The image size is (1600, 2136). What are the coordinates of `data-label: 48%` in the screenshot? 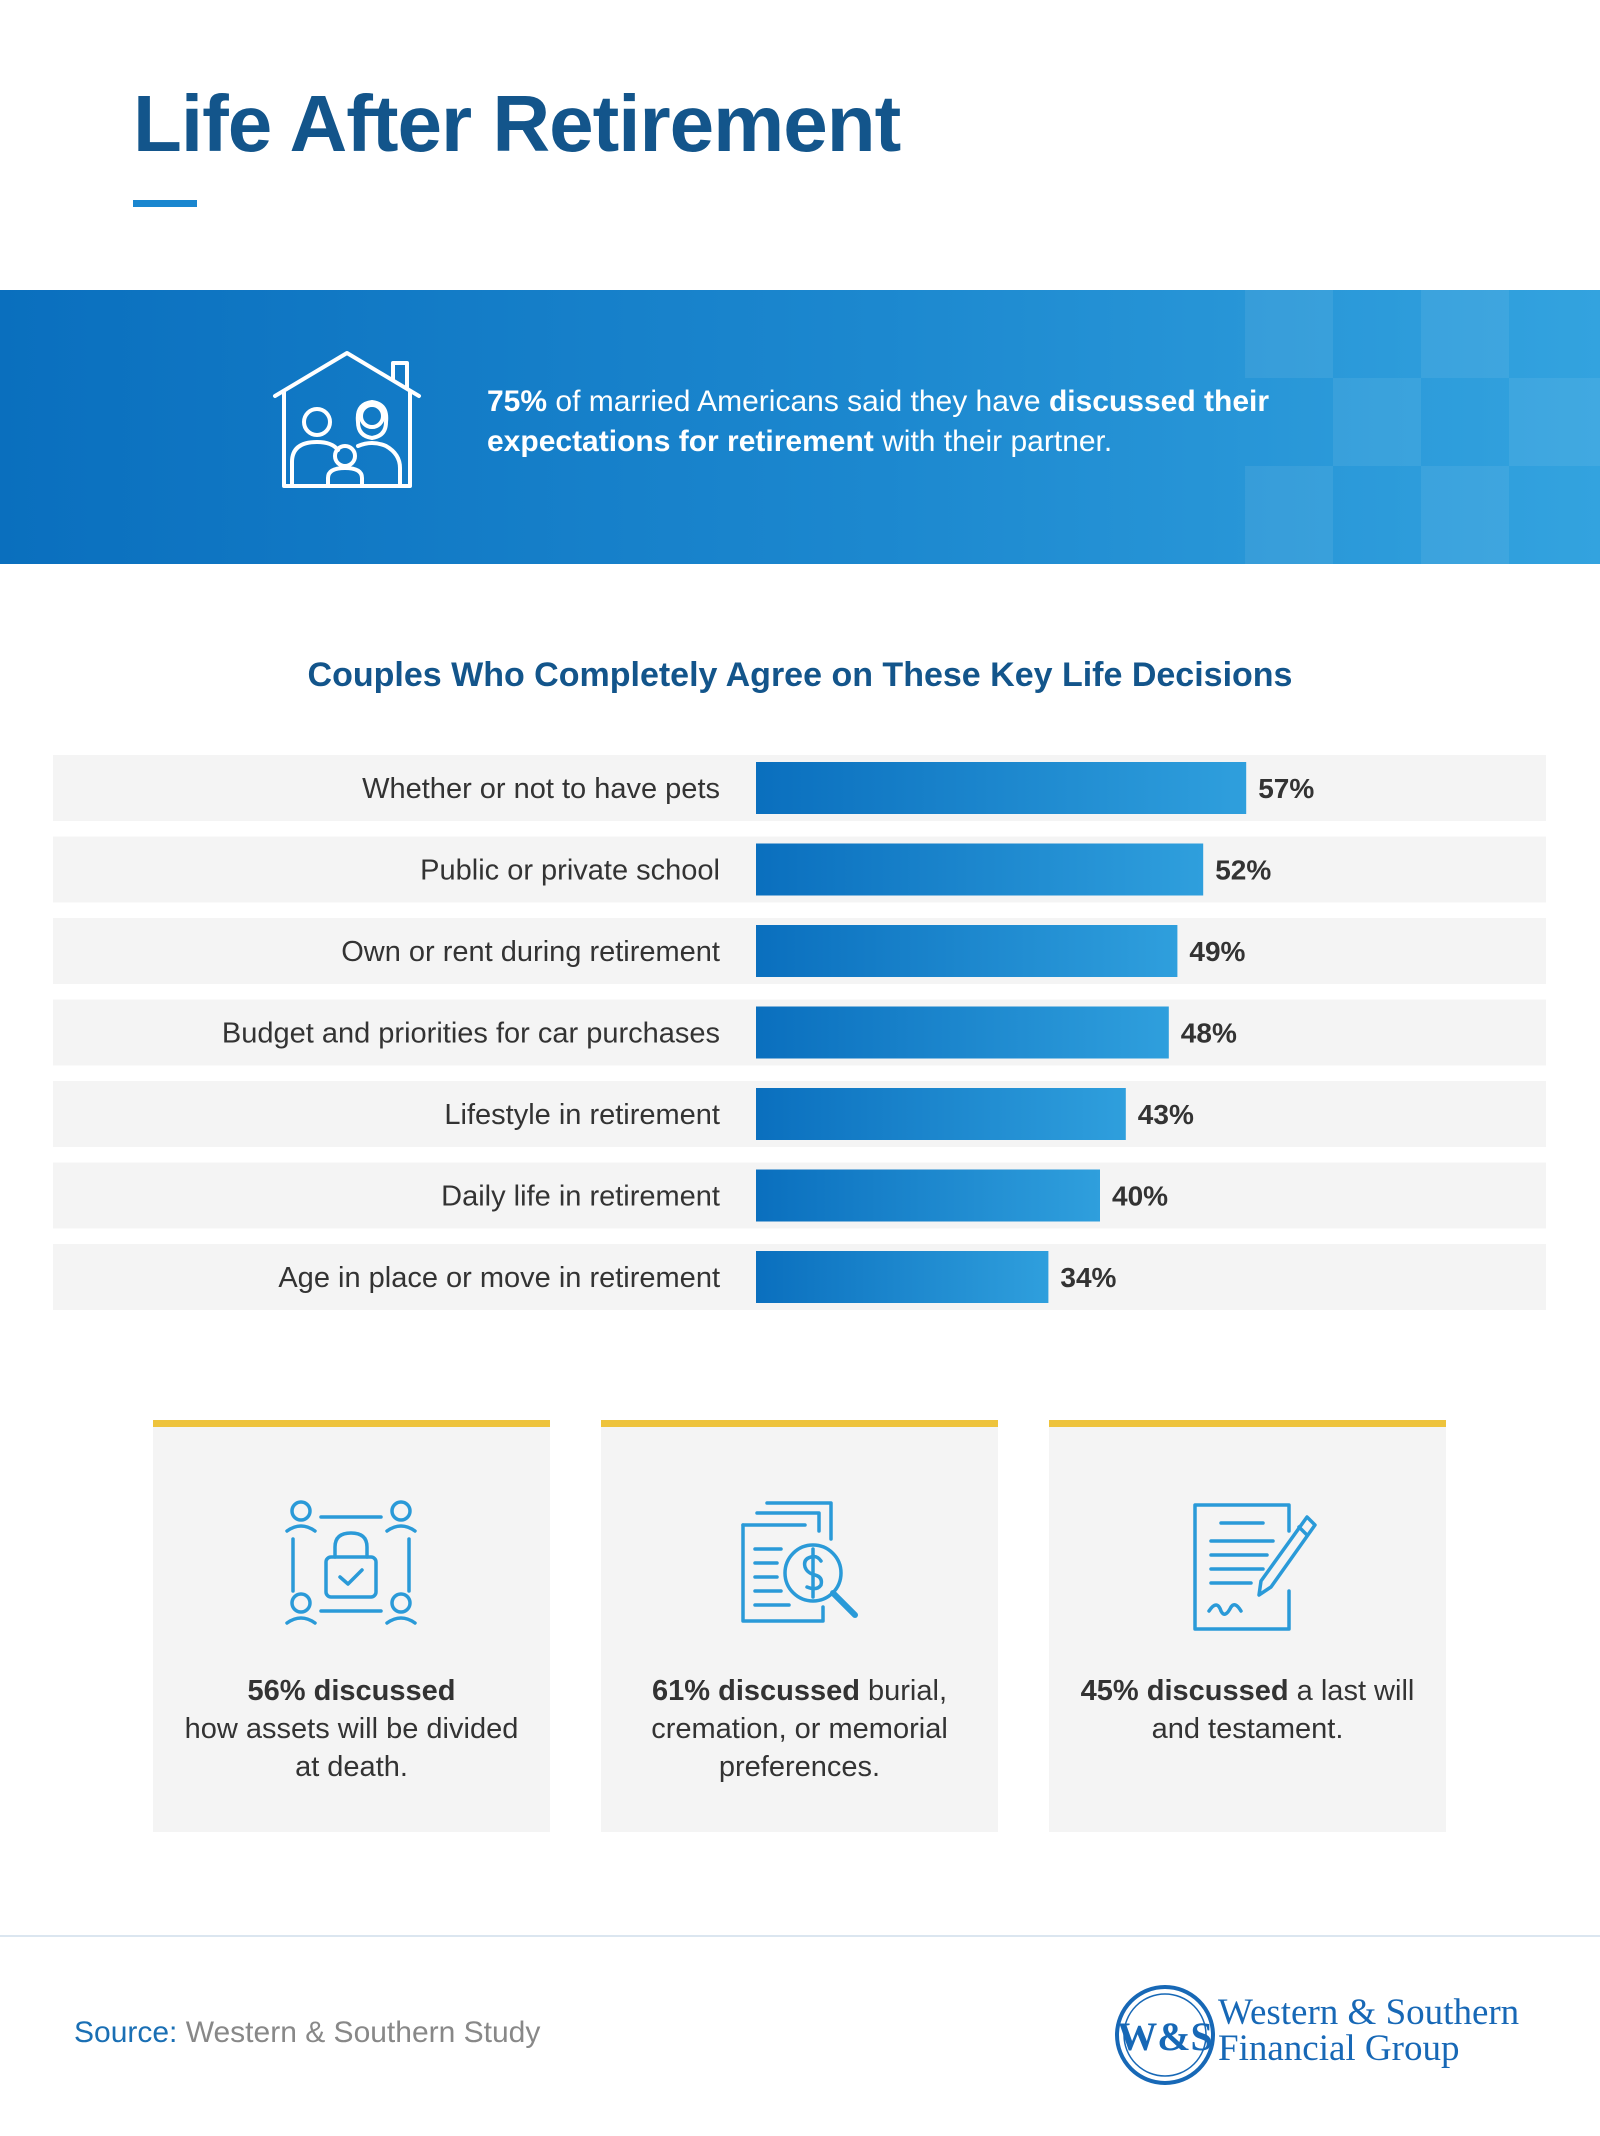 It's located at (1209, 1033).